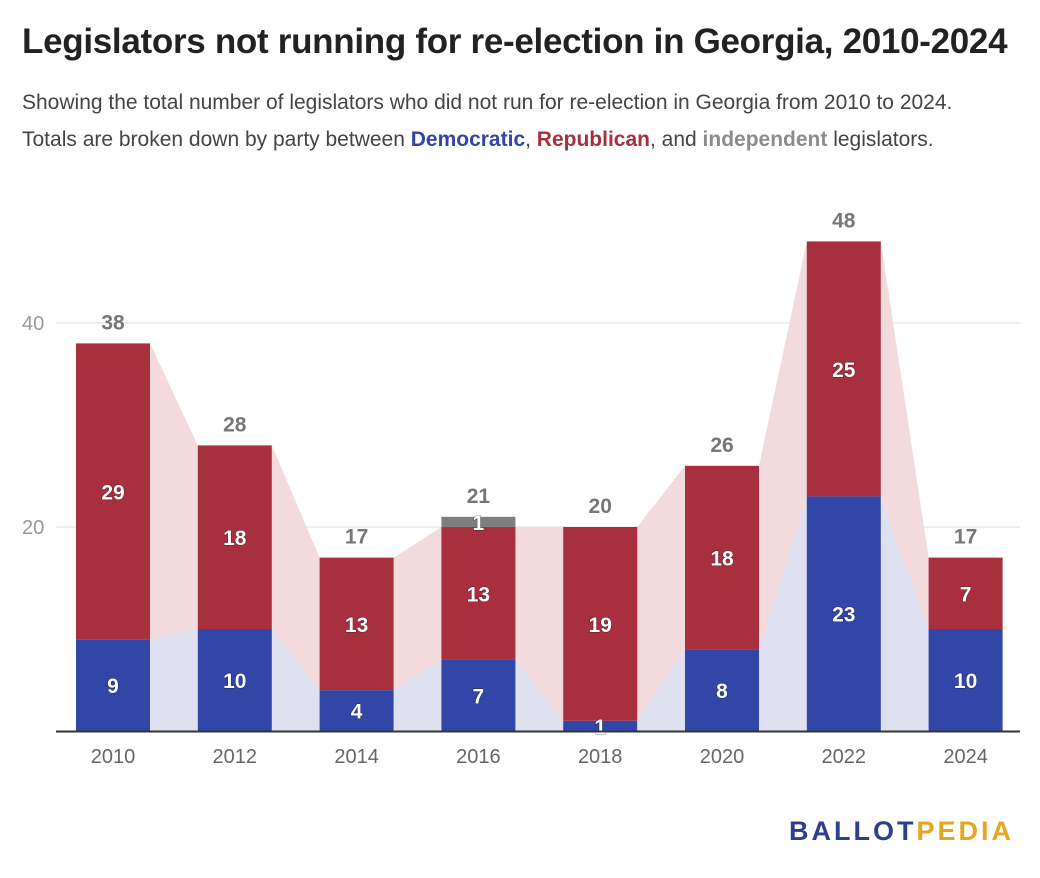 The width and height of the screenshot is (1040, 878). Describe the element at coordinates (600, 506) in the screenshot. I see `total-value-label: 20` at that location.